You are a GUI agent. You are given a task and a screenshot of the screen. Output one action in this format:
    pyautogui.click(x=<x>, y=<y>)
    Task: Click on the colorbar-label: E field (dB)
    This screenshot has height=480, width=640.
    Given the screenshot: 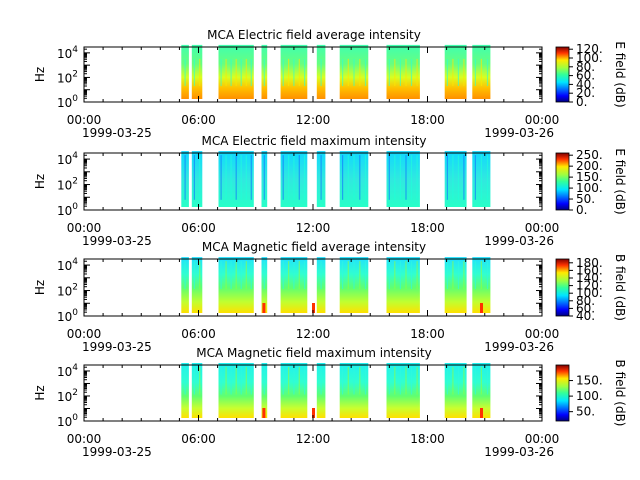 What is the action you would take?
    pyautogui.click(x=620, y=181)
    